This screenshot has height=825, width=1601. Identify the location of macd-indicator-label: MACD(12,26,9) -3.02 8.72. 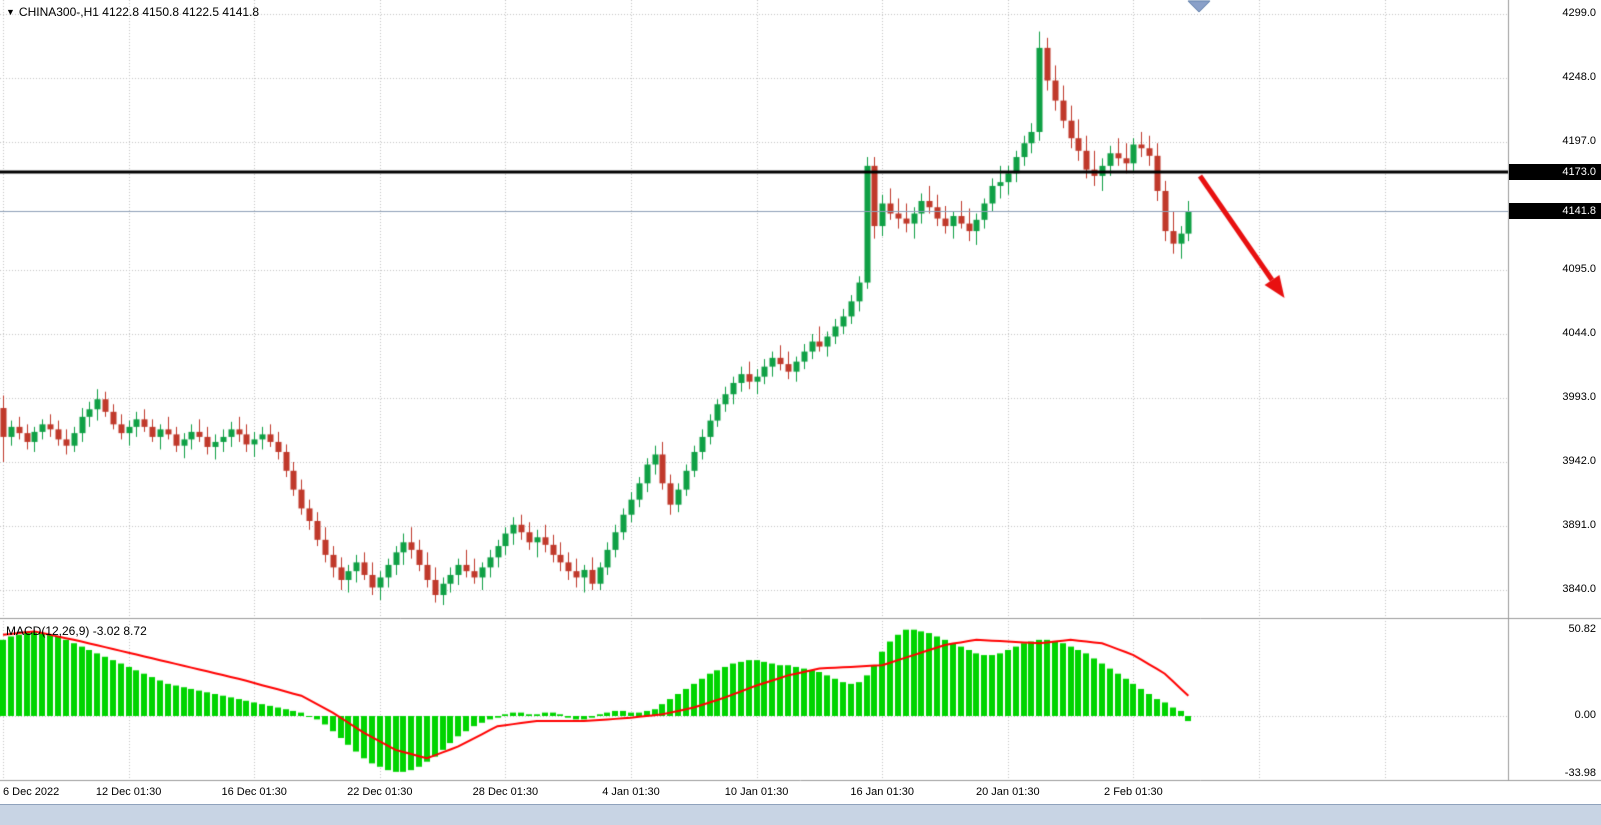
(76, 631).